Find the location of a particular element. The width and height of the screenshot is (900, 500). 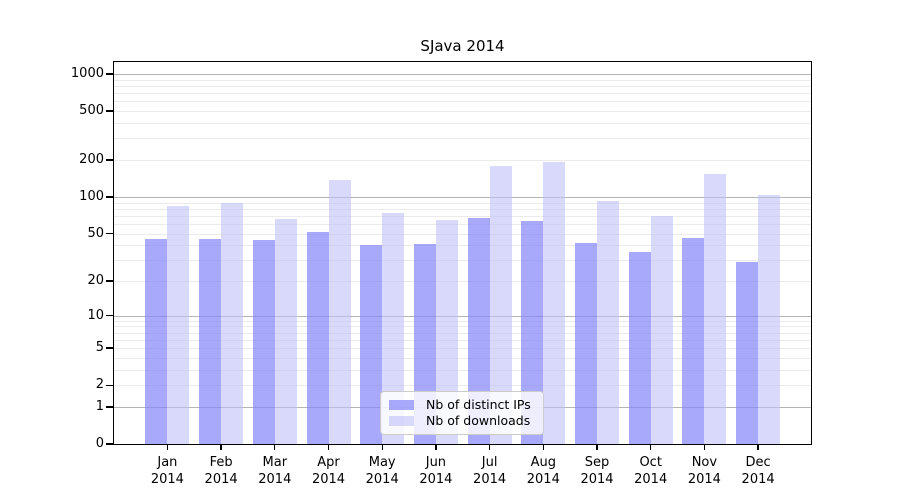

x-tick-label: Jun 2014 is located at coordinates (436, 471).